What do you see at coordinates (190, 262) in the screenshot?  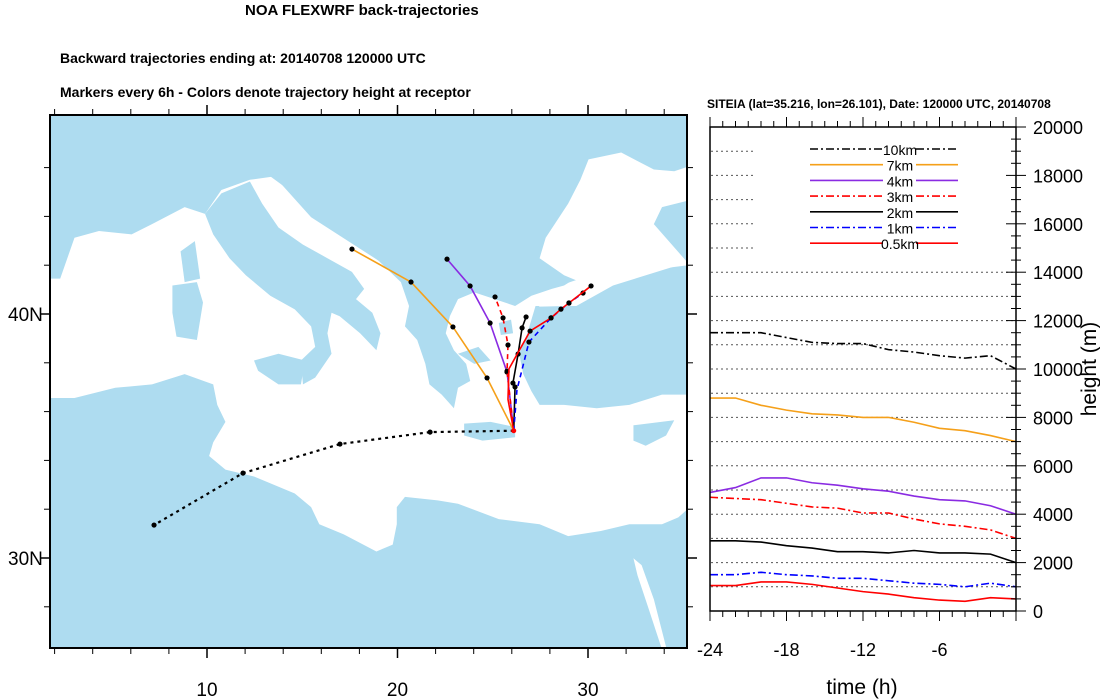 I see `corsica` at bounding box center [190, 262].